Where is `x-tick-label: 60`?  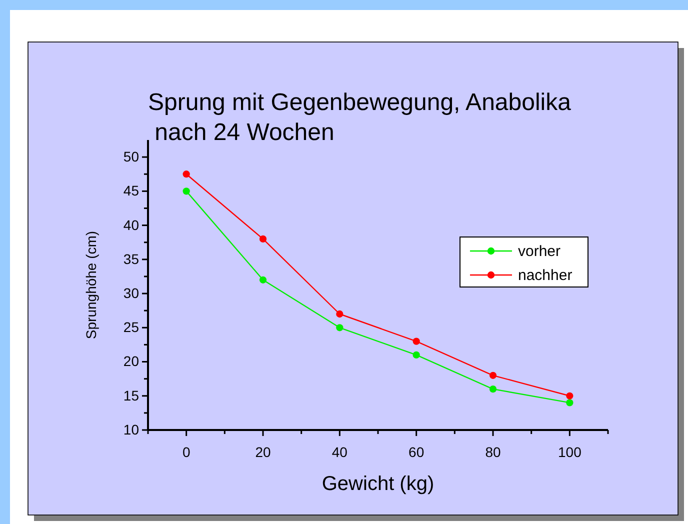 x-tick-label: 60 is located at coordinates (416, 452).